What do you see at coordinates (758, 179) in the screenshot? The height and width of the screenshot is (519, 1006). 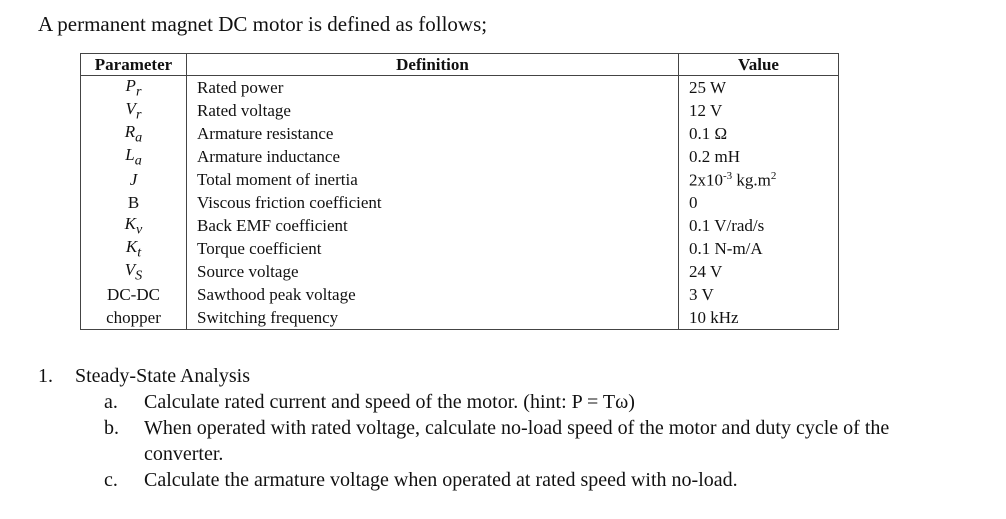 I see `value-cell: 2x10-3 kg.m2` at bounding box center [758, 179].